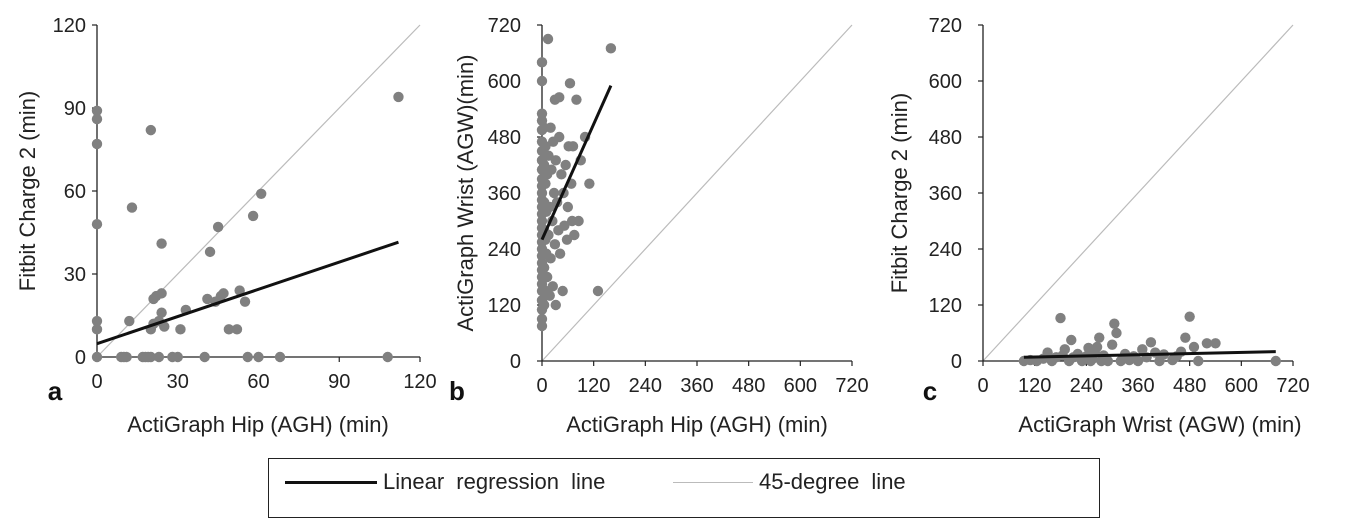 Image resolution: width=1346 pixels, height=518 pixels. What do you see at coordinates (697, 424) in the screenshot?
I see `x-axis-label: ActiGraph Hip (AGH) (min)` at bounding box center [697, 424].